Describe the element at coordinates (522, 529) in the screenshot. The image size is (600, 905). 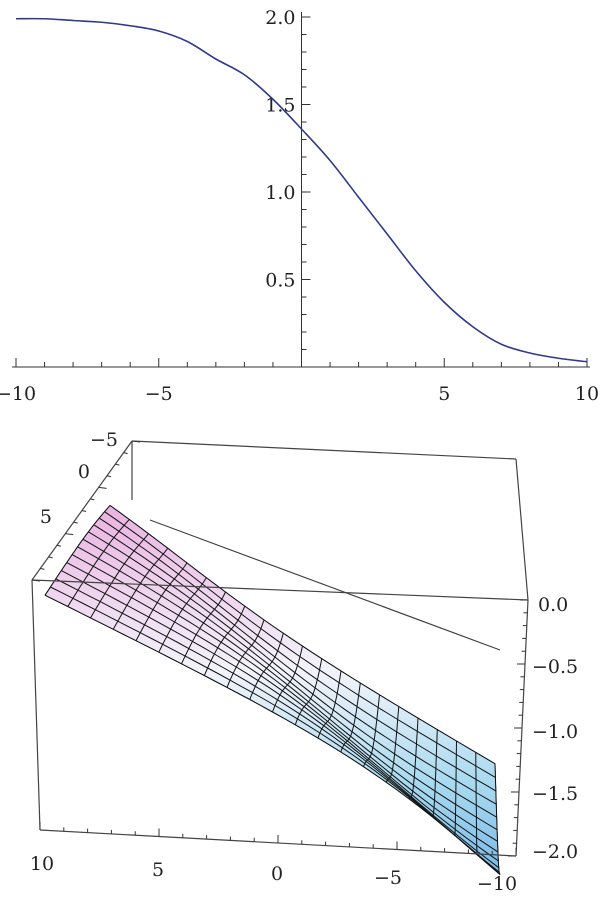
I see `box-edge-back-right` at that location.